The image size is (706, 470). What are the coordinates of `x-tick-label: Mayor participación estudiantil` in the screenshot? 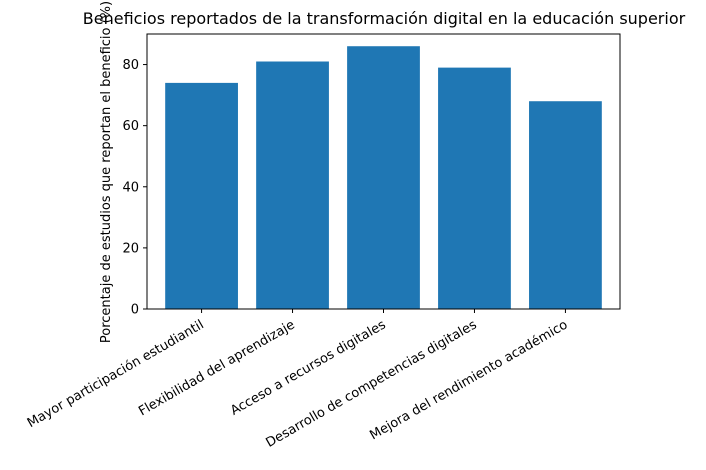 It's located at (116, 374).